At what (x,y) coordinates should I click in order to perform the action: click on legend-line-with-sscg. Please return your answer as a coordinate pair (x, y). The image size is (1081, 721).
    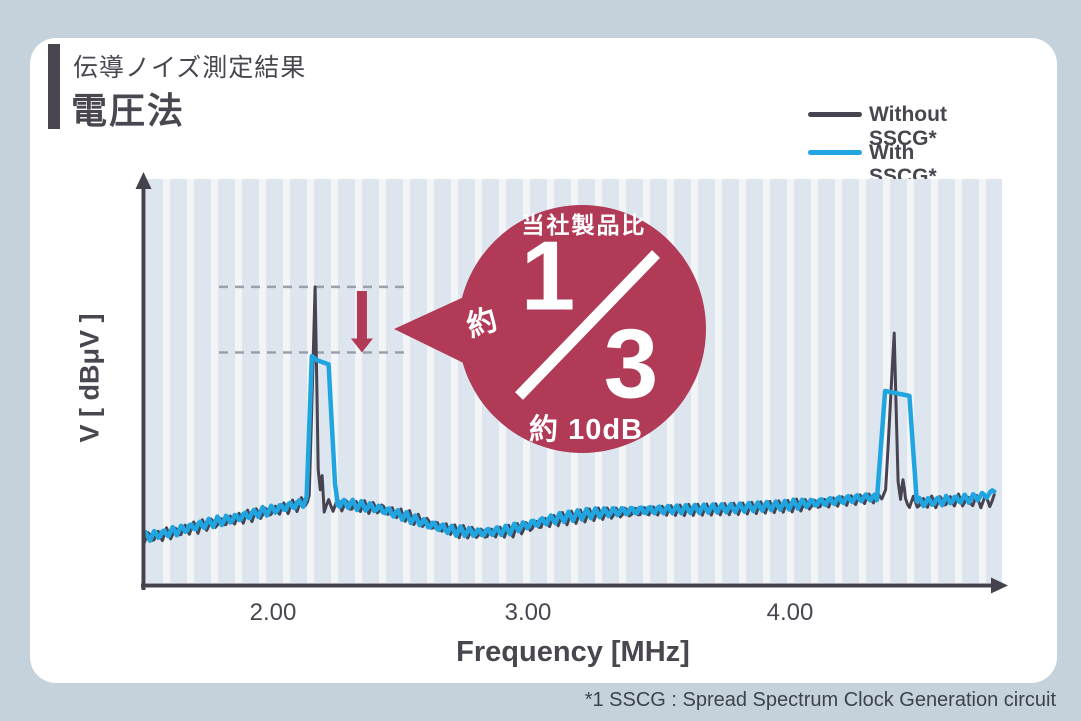
    Looking at the image, I should click on (835, 152).